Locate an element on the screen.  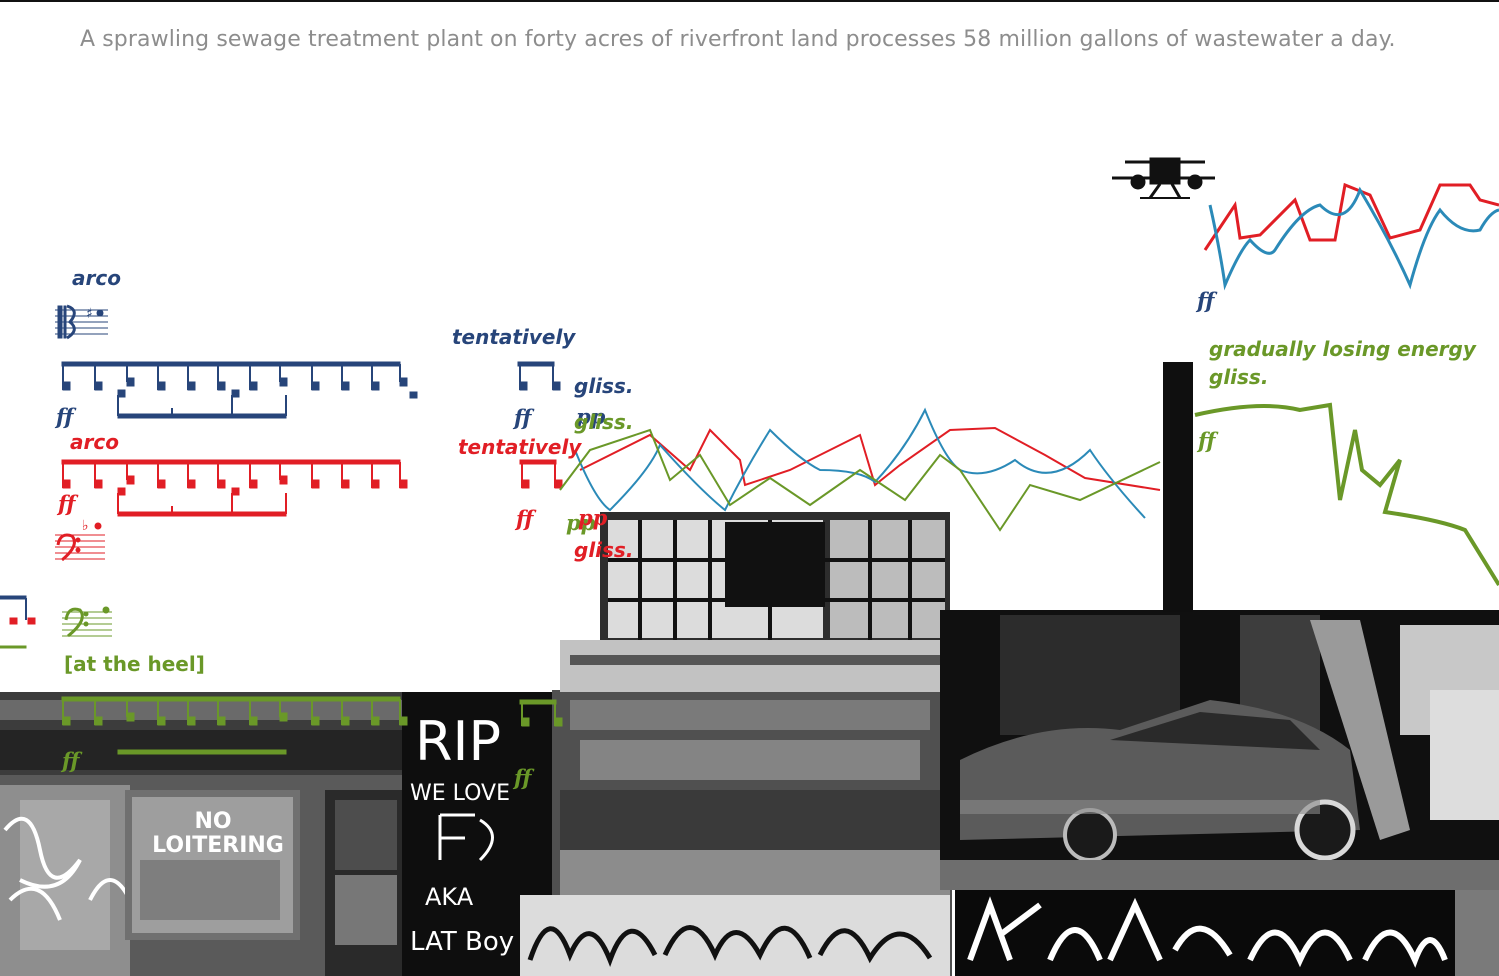
energy-line is located at coordinates (1346, 494).